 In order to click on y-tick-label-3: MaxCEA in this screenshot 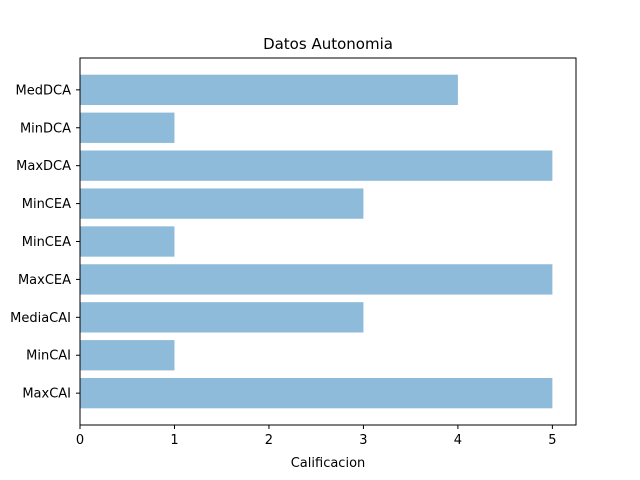, I will do `click(44, 280)`.